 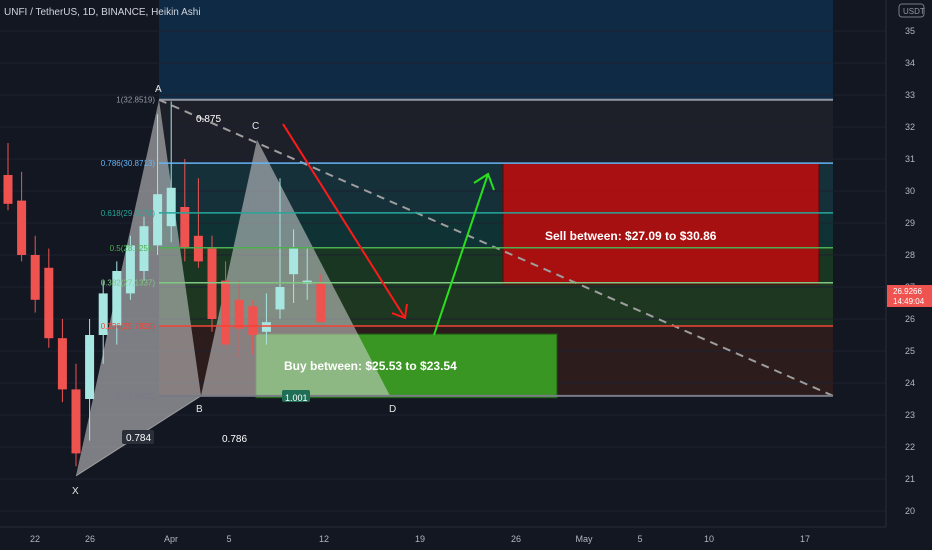 What do you see at coordinates (496, 50) in the screenshot?
I see `fib-top-region` at bounding box center [496, 50].